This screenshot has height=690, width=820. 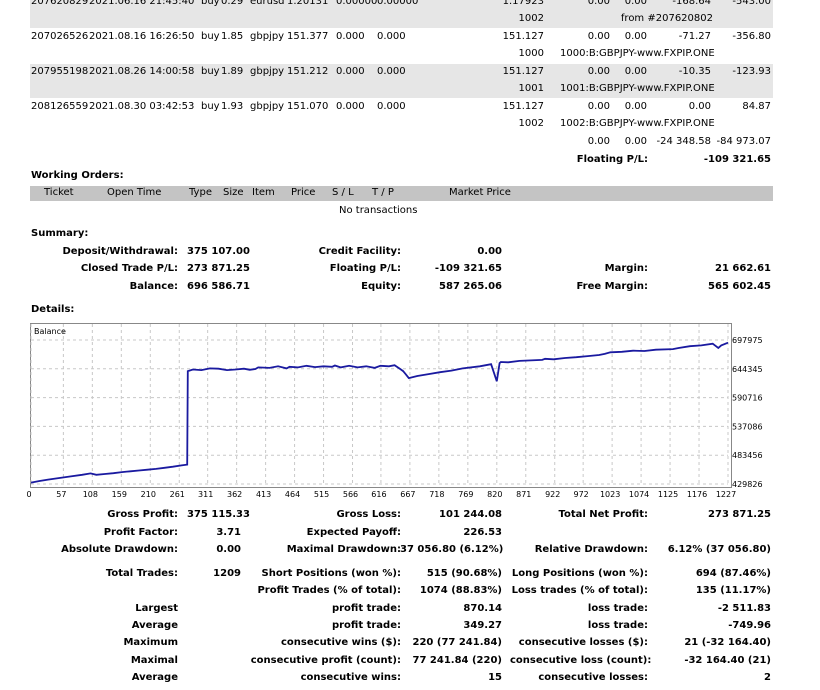 I want to click on position-ticket: 207955198, so click(x=60, y=71).